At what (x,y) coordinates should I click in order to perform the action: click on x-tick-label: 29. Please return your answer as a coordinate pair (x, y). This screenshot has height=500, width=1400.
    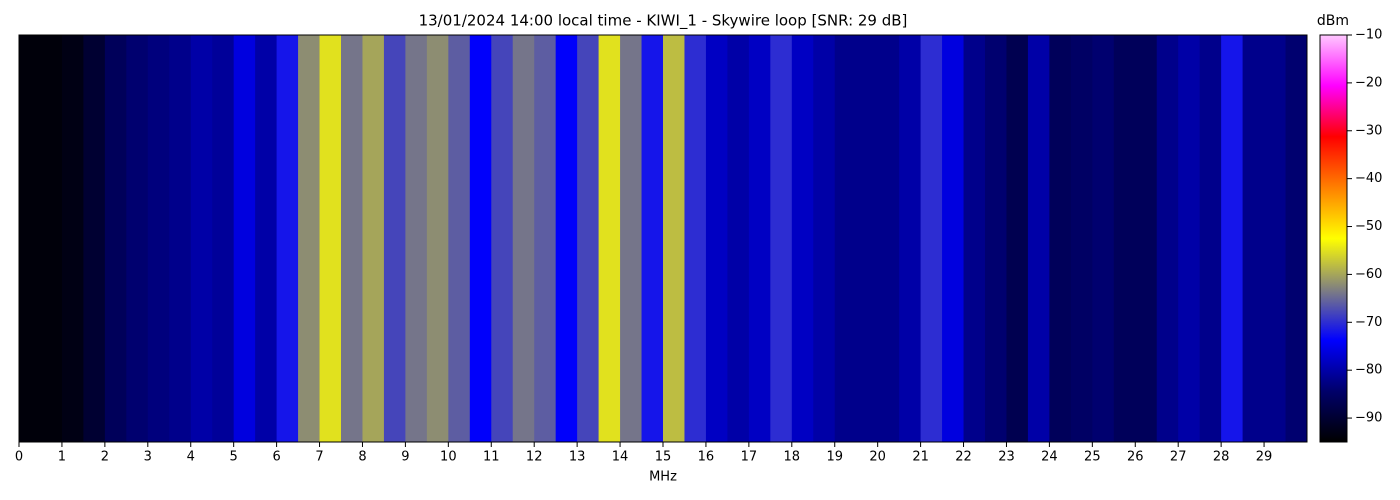
    Looking at the image, I should click on (1264, 457).